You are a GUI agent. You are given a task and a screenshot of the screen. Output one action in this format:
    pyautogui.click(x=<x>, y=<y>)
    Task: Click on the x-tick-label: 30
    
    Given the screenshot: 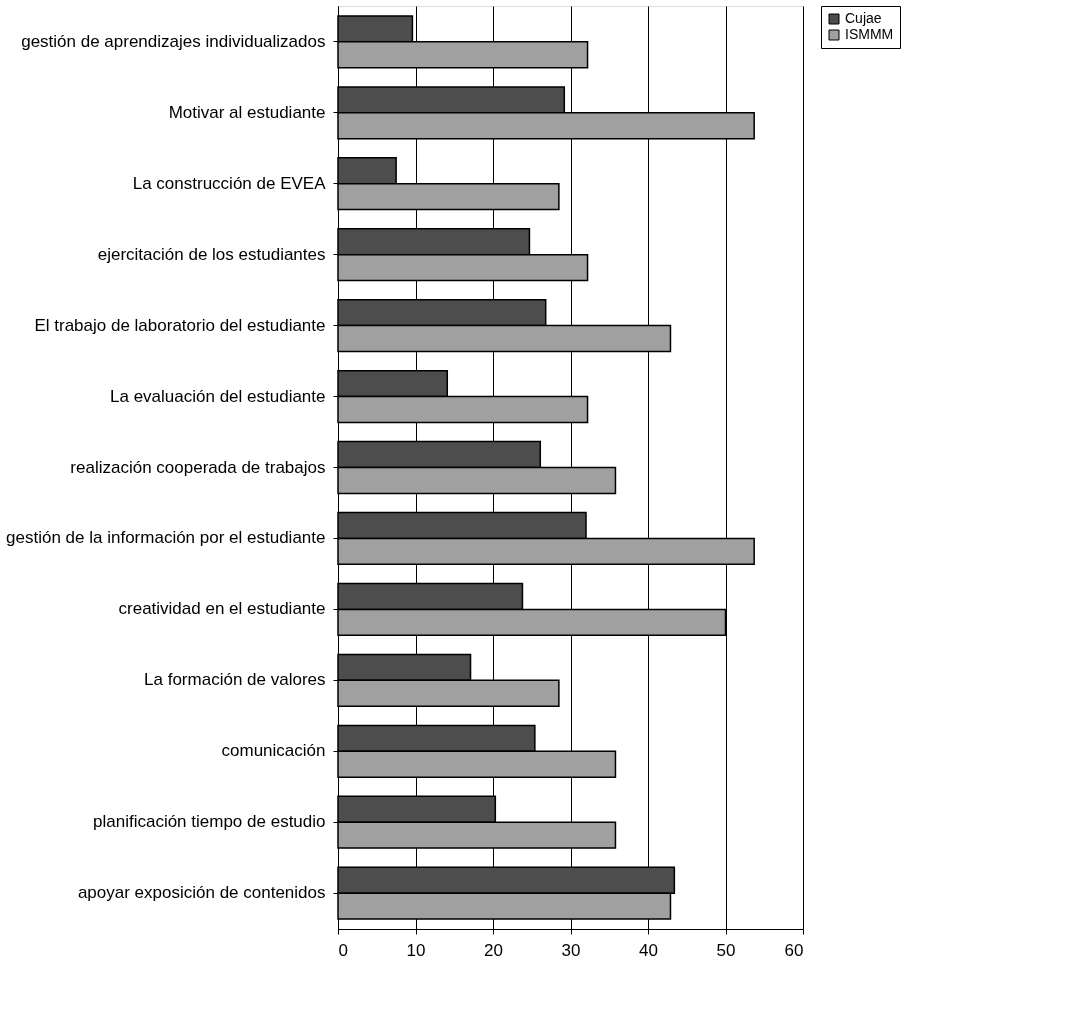 What is the action you would take?
    pyautogui.click(x=571, y=950)
    